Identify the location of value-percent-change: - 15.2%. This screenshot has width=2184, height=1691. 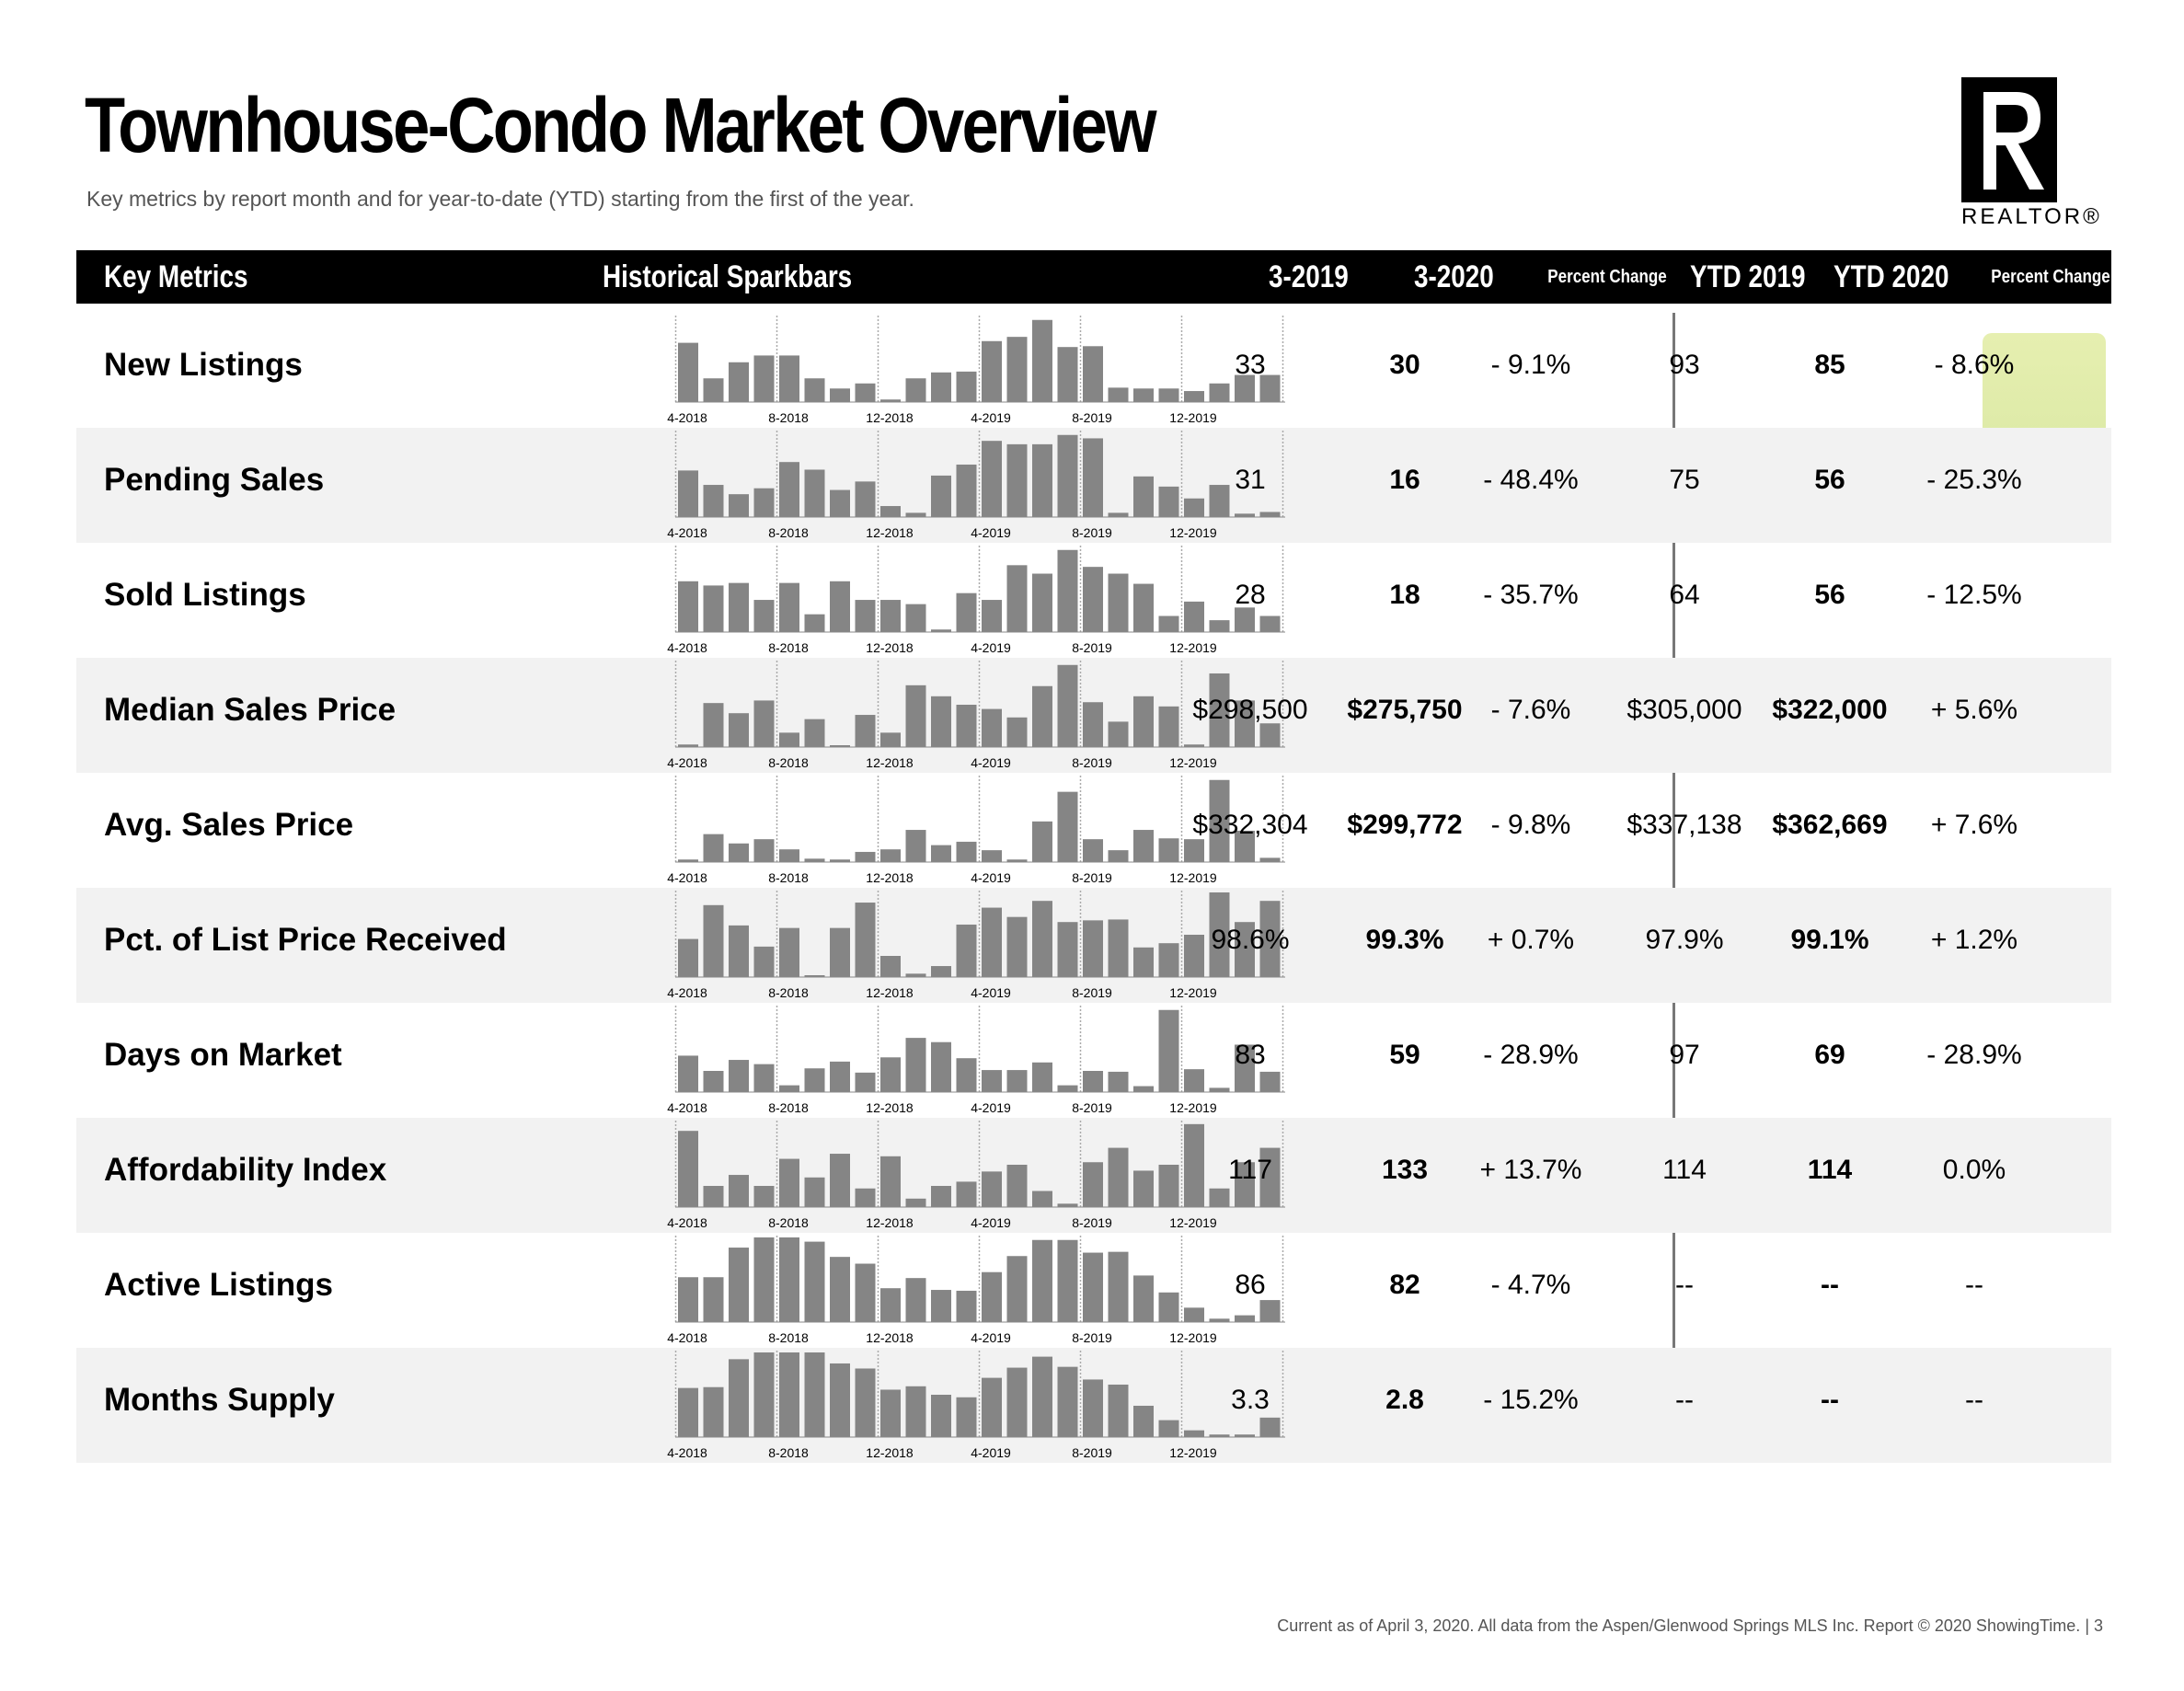
(1531, 1400).